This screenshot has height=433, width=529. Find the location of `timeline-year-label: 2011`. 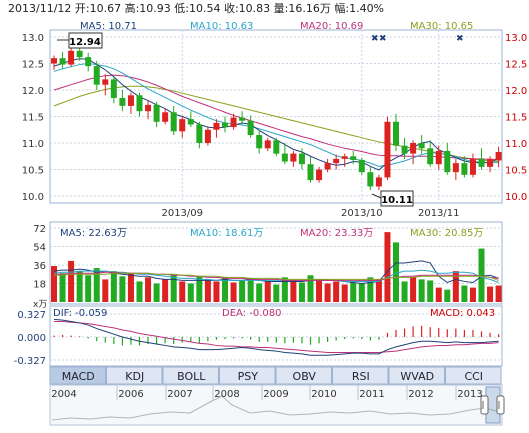

timeline-year-label: 2011 is located at coordinates (371, 394).